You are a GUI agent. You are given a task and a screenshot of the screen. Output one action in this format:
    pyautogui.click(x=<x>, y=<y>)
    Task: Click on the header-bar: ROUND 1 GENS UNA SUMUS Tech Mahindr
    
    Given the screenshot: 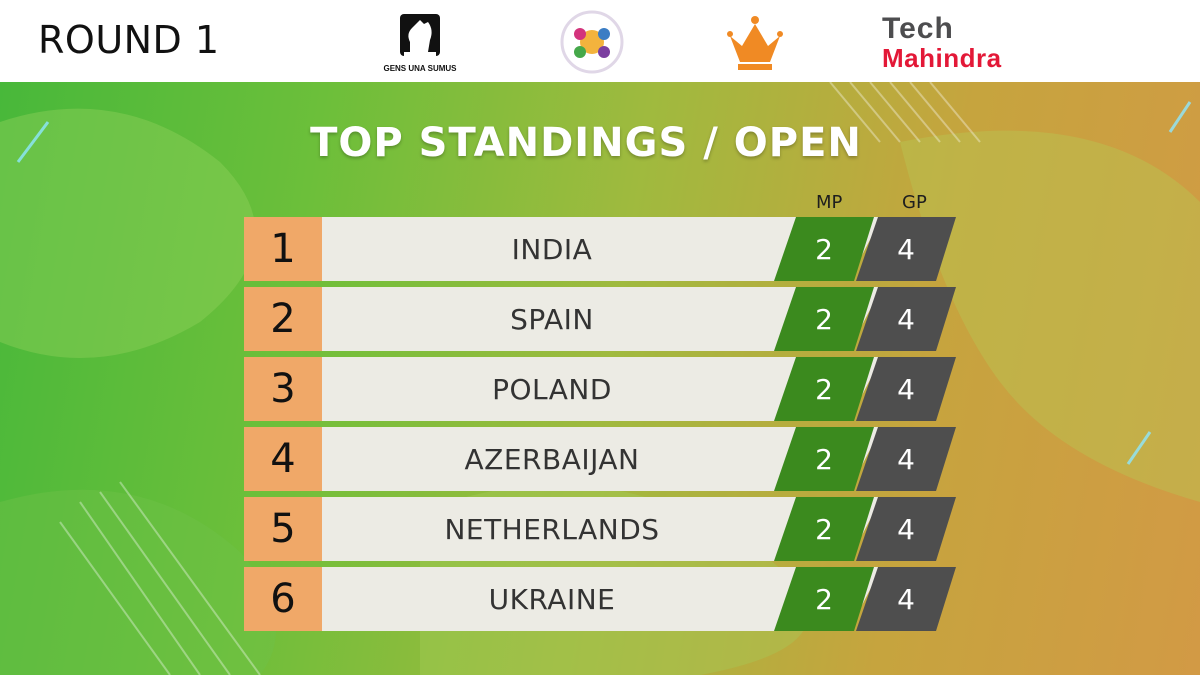 What is the action you would take?
    pyautogui.click(x=600, y=41)
    